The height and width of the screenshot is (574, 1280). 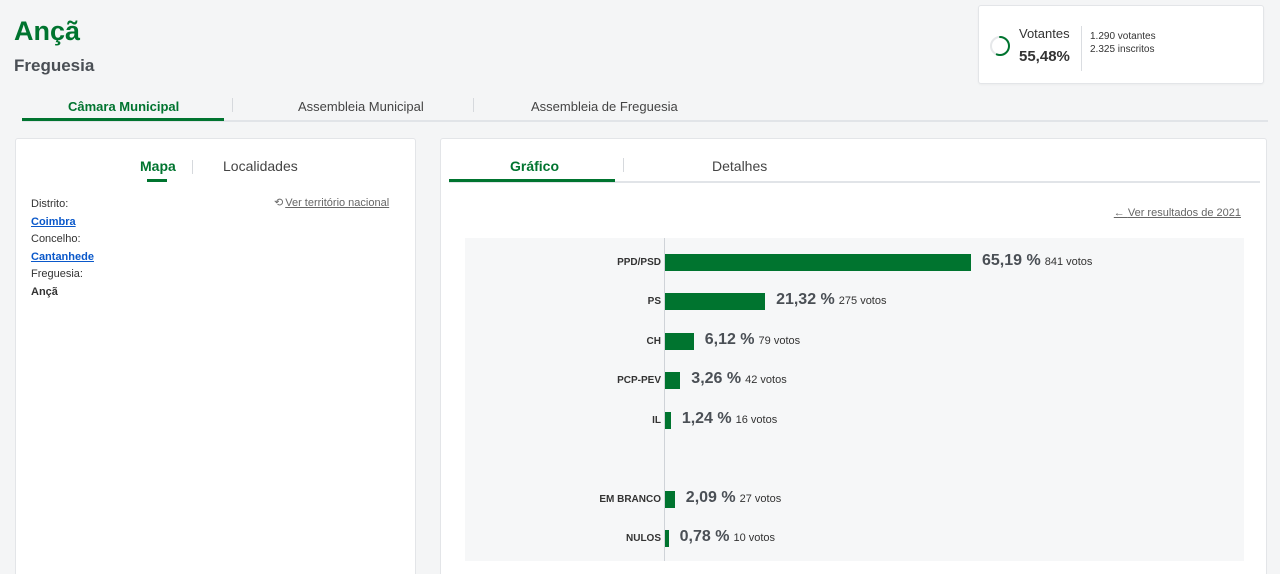 I want to click on bar-percent-label: 3,26 %, so click(x=716, y=378).